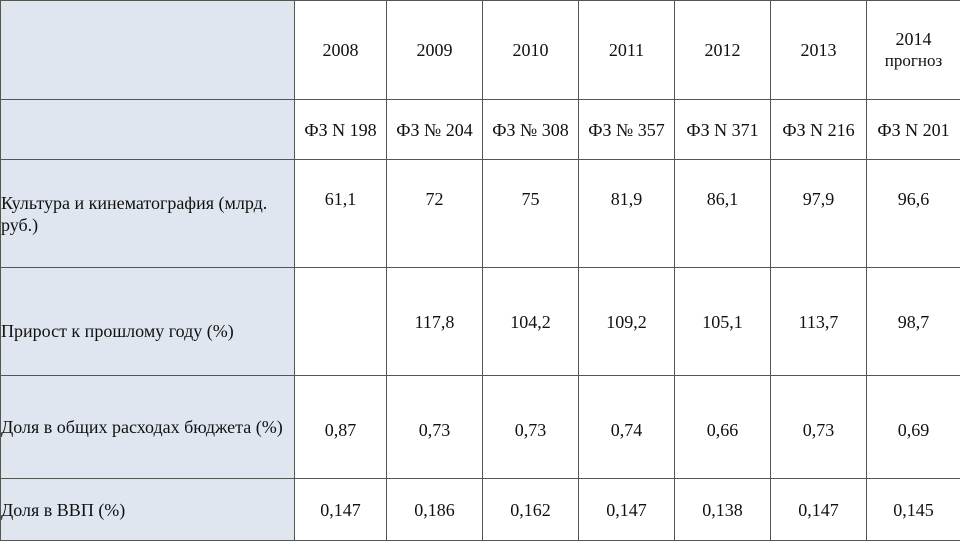  What do you see at coordinates (913, 61) in the screenshot?
I see `forecast-note: прогноз` at bounding box center [913, 61].